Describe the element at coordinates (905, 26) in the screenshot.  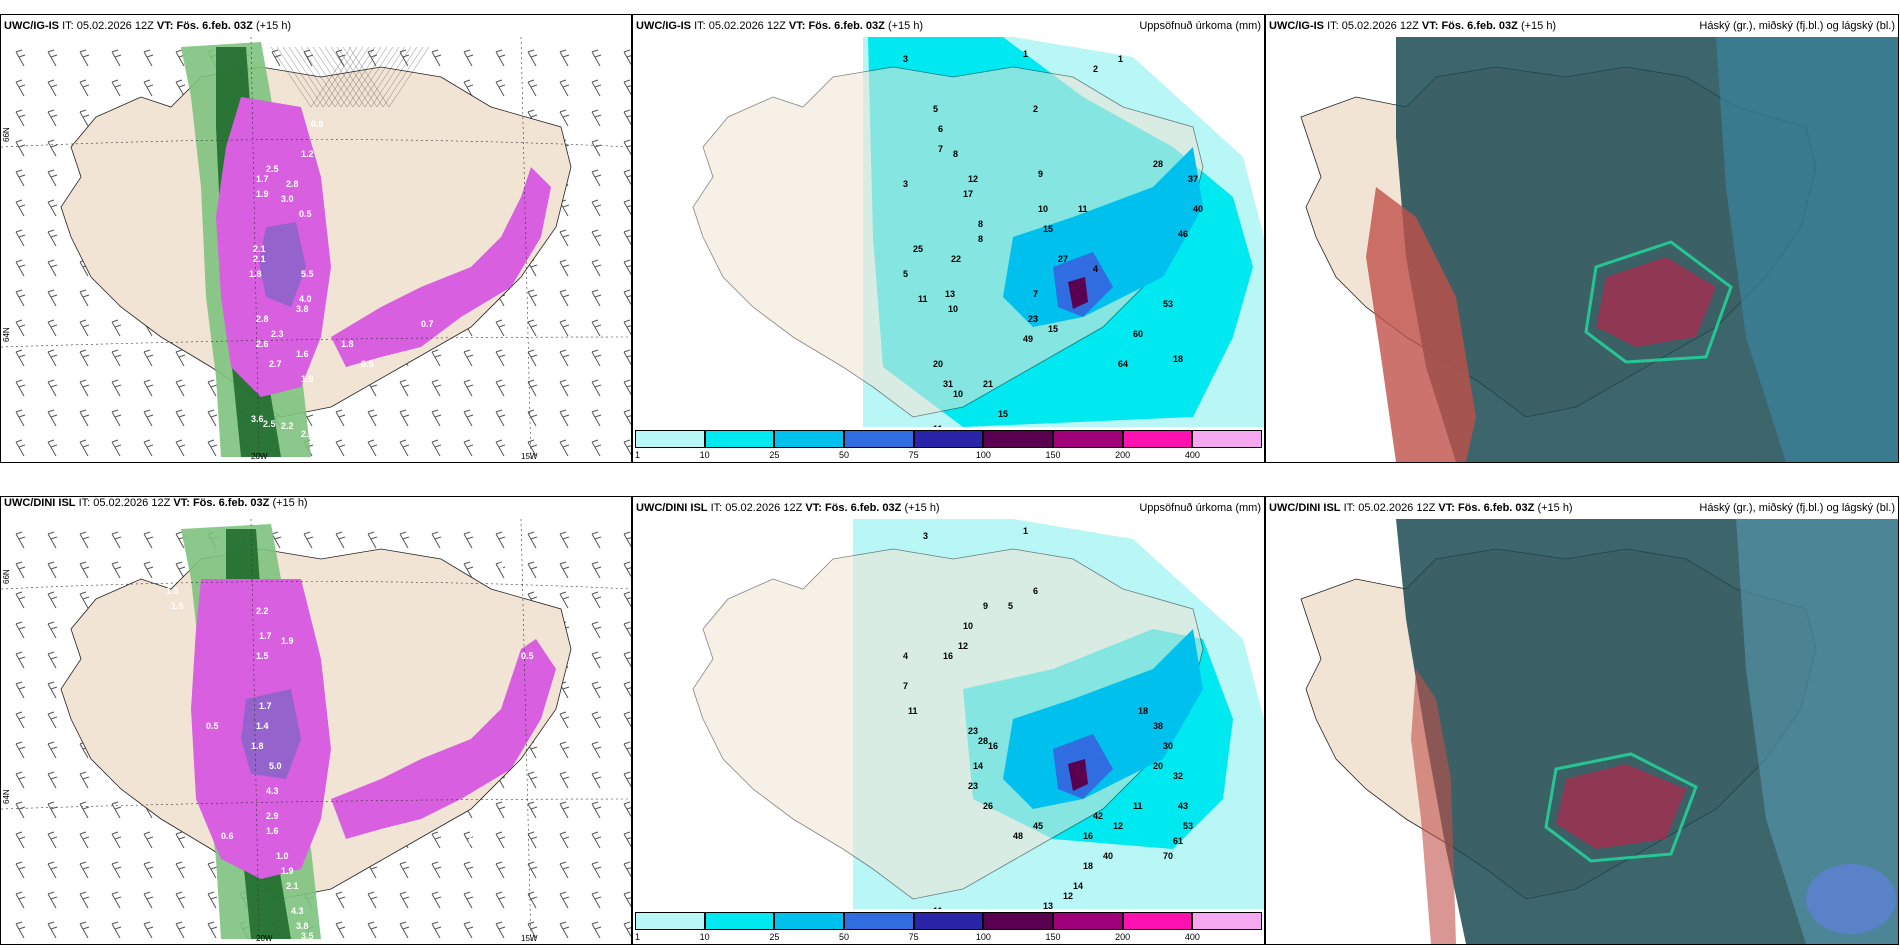
I see `lead-time: (+15 h)` at that location.